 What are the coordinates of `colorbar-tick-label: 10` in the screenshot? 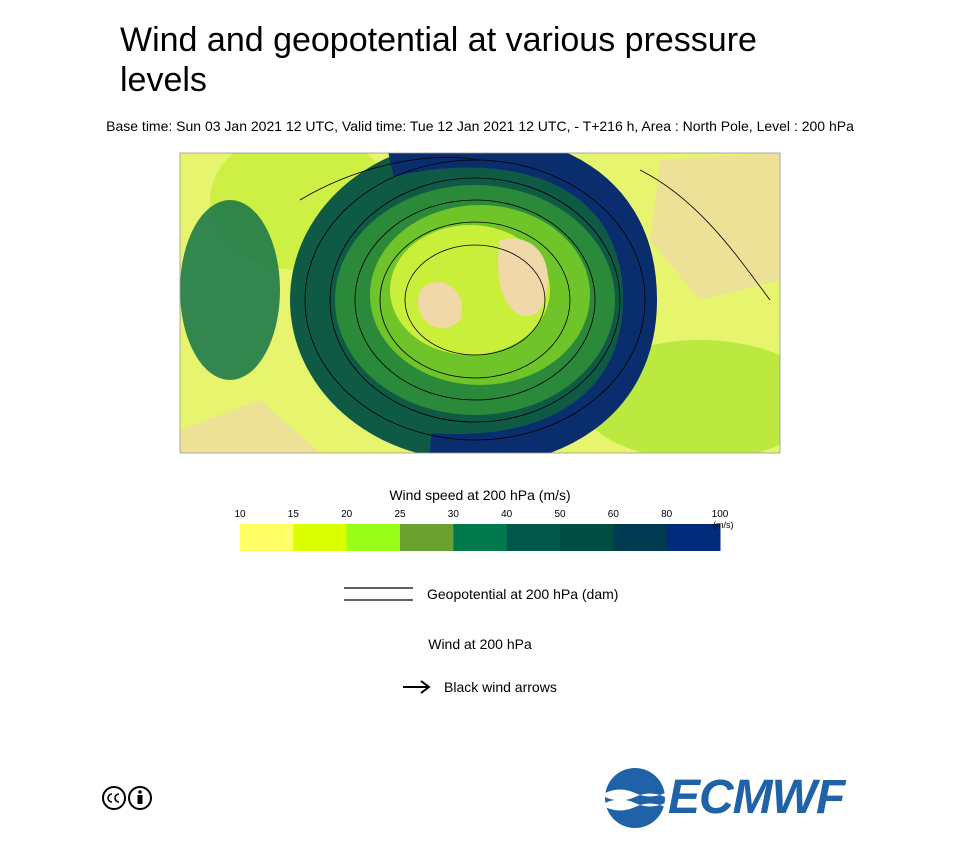 It's located at (240, 514).